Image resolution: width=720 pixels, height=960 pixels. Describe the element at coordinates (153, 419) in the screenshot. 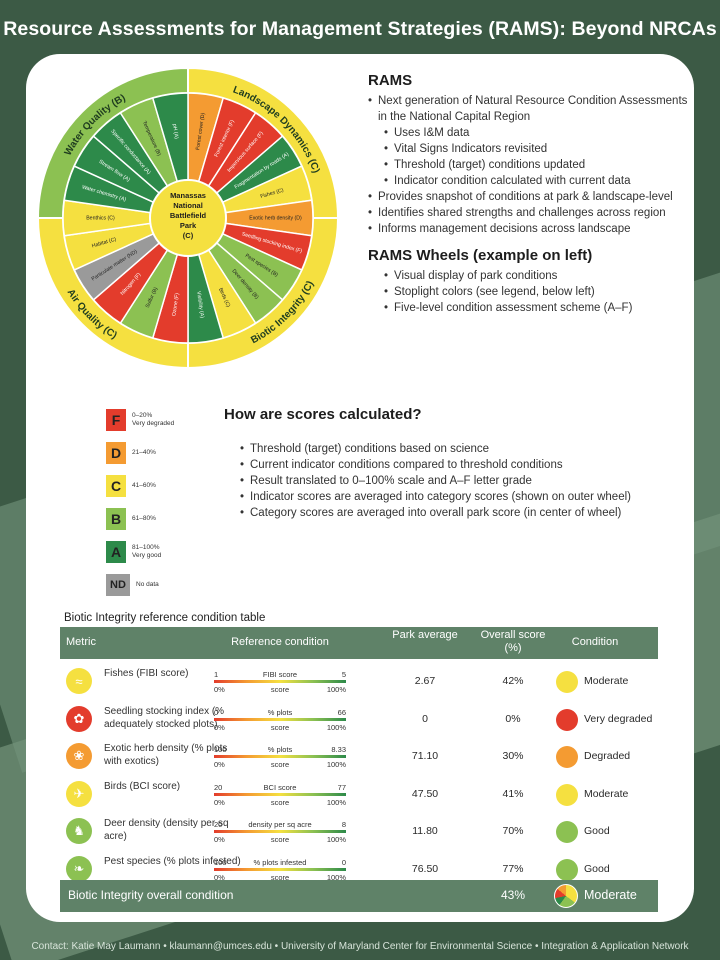

I see `legend-text: 0–20% Very degraded` at that location.